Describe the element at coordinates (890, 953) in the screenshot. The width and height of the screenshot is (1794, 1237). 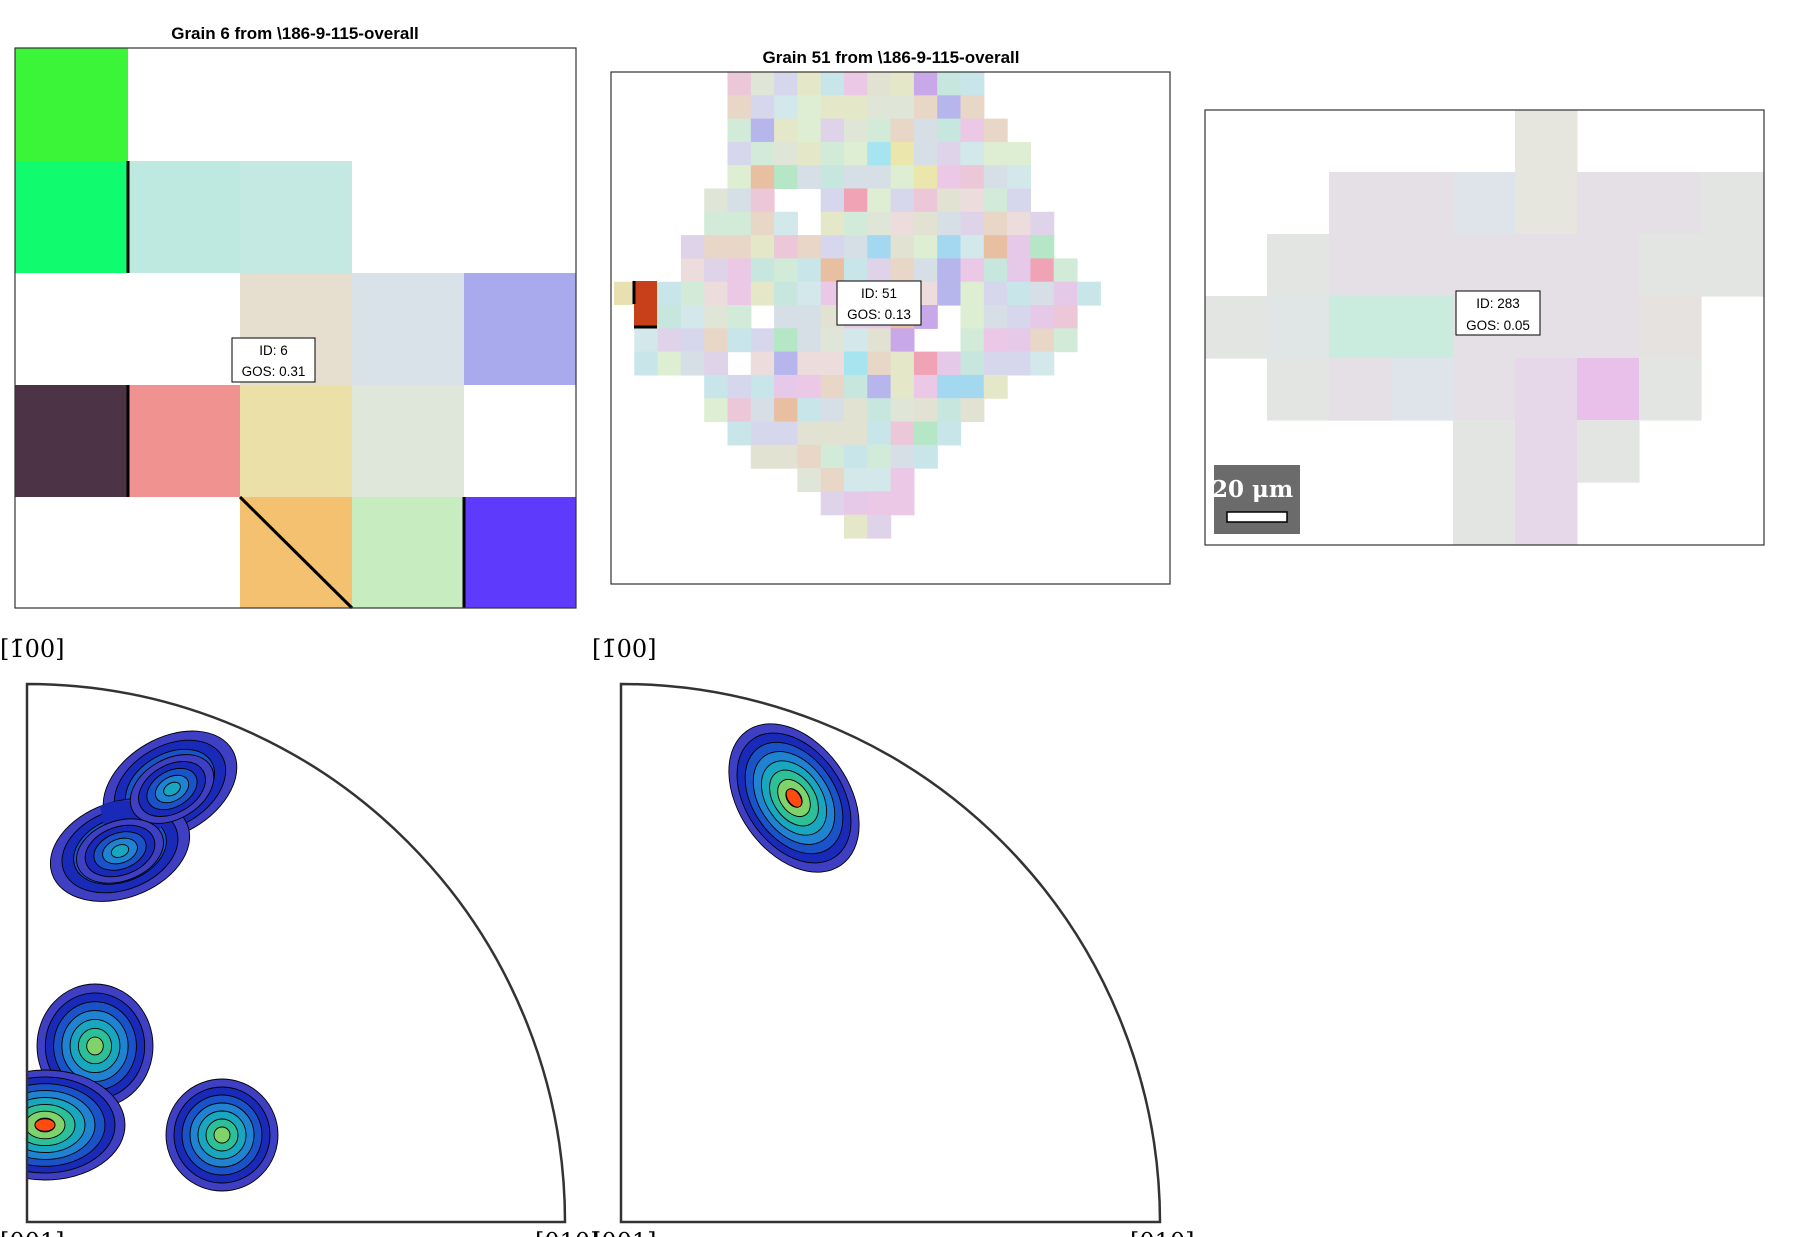
I see `pf-right-sector` at that location.